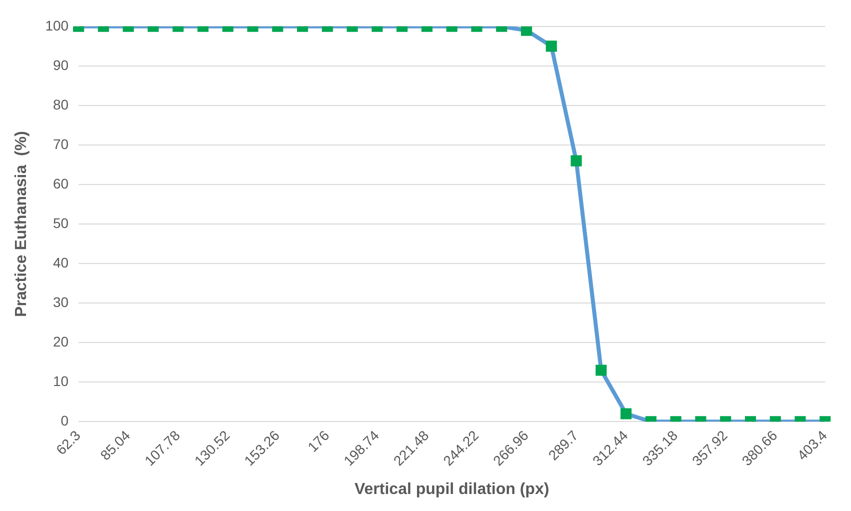  I want to click on y-tick-label: 0, so click(64, 420).